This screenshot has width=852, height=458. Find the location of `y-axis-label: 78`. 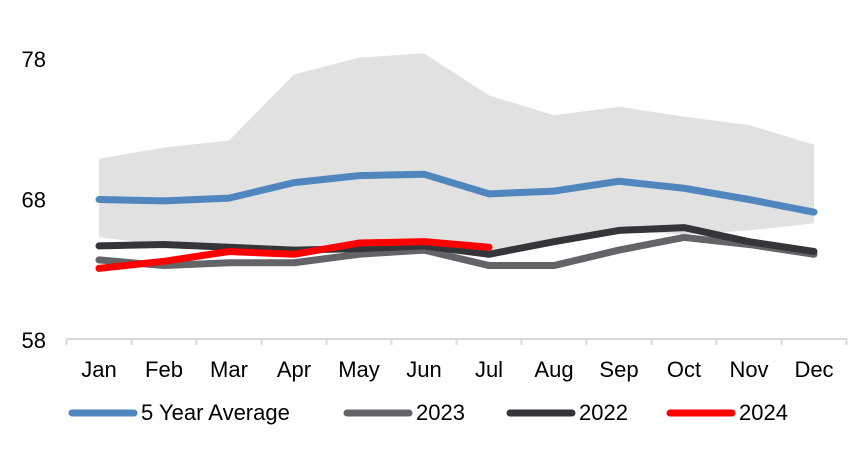

y-axis-label: 78 is located at coordinates (34, 59).